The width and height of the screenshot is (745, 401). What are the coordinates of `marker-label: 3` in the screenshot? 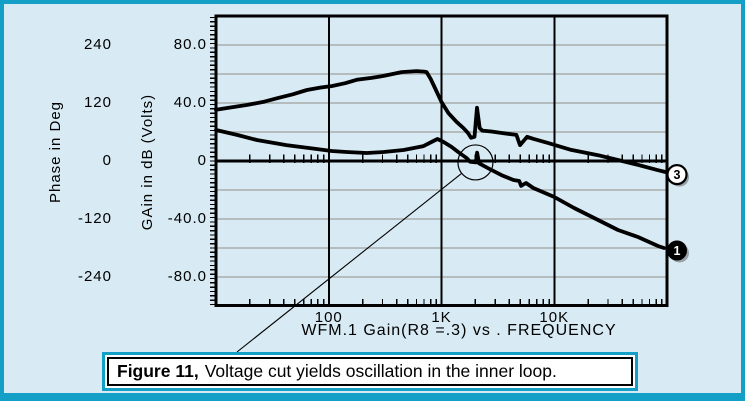 It's located at (677, 175).